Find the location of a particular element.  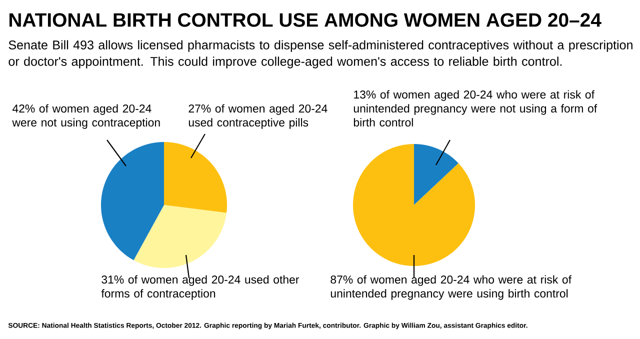

chart-title: NATIONAL BIRTH CONTROL USE AMONG WOMEN AGED 20–24 is located at coordinates (305, 20).